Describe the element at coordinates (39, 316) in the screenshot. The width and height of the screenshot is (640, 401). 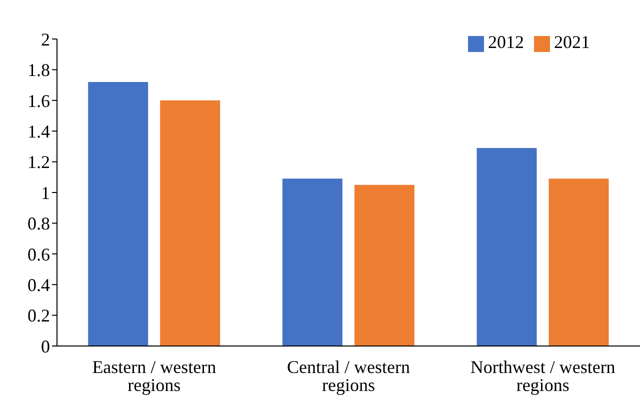
I see `y-tick-label: 0.2` at that location.